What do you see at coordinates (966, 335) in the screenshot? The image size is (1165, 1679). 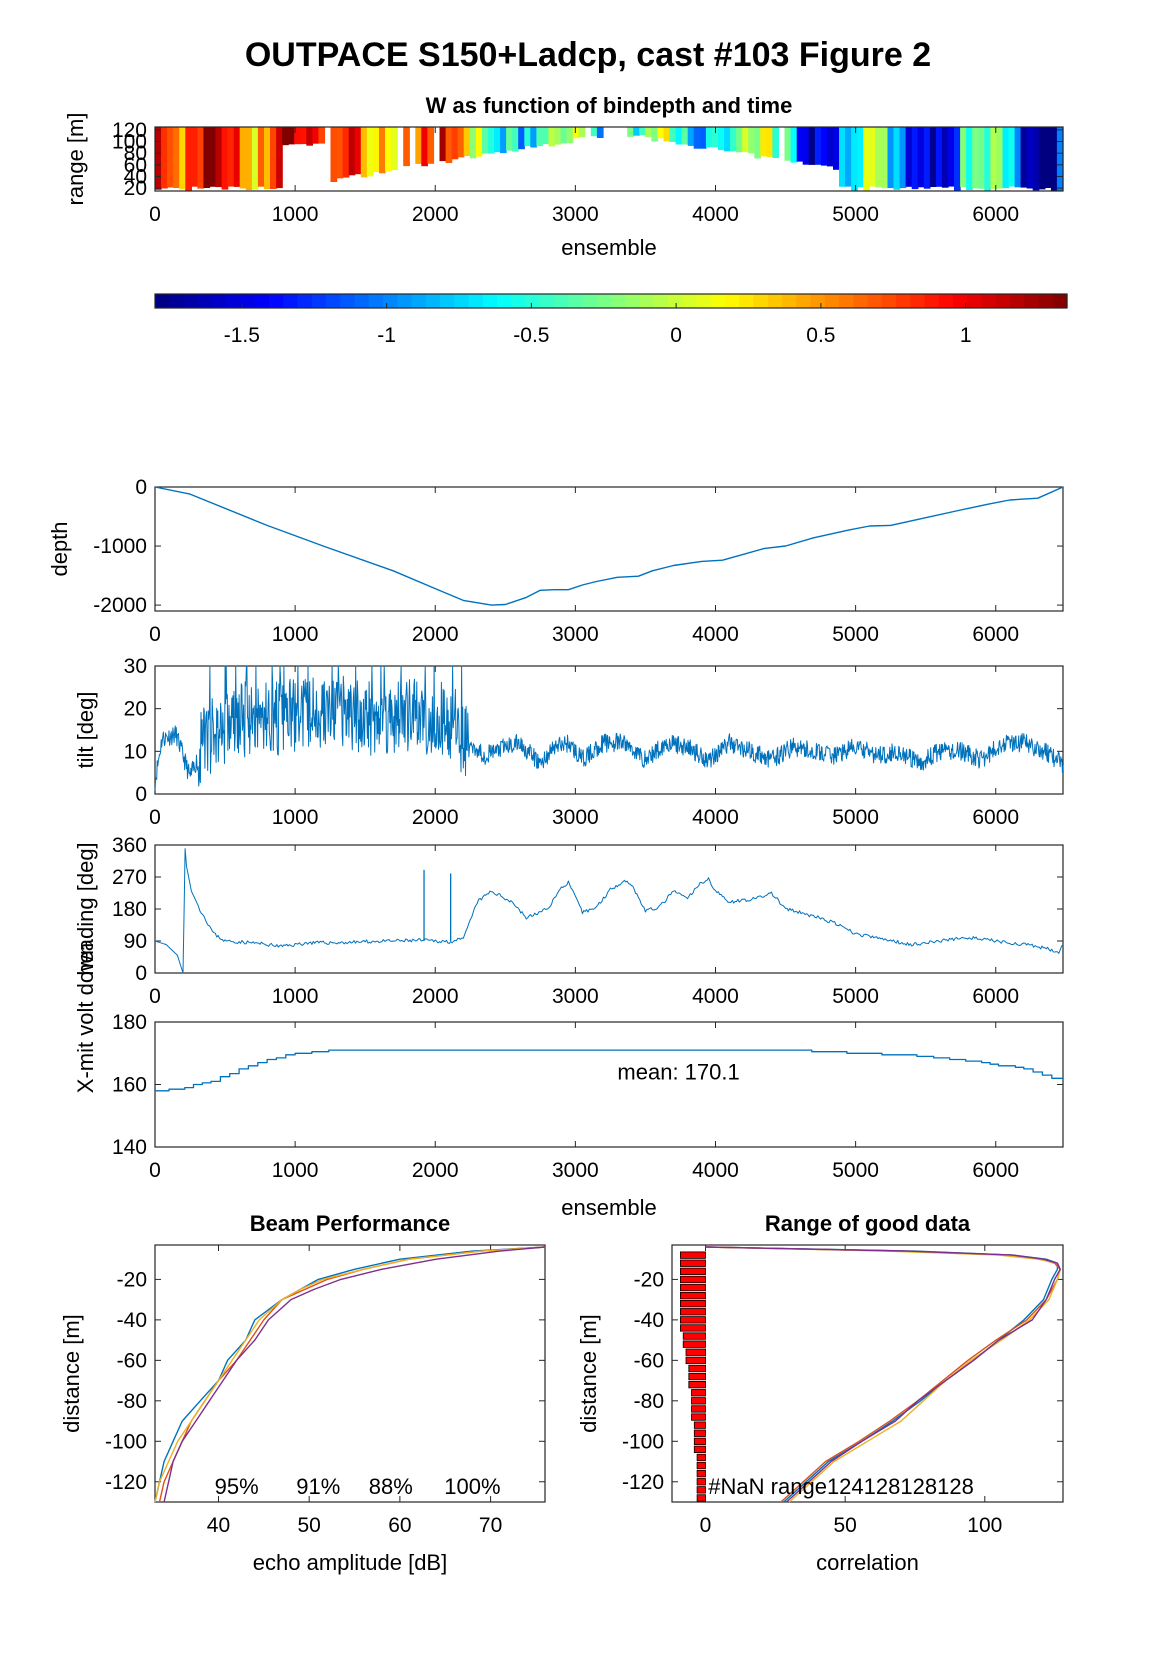 I see `colorbar-tick-label: 1` at bounding box center [966, 335].